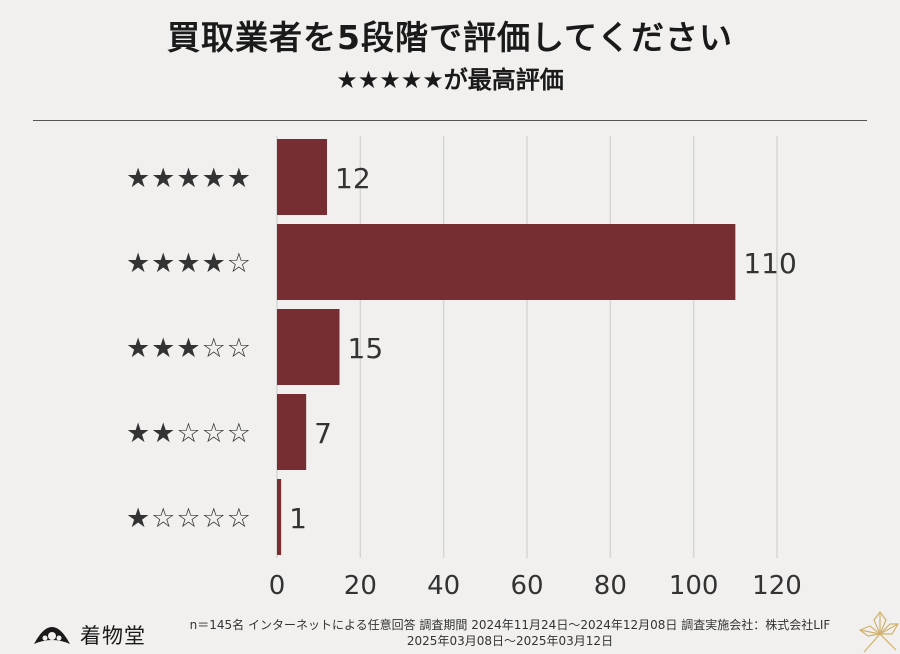 This screenshot has height=654, width=900. I want to click on x-tick-label: 60, so click(526, 586).